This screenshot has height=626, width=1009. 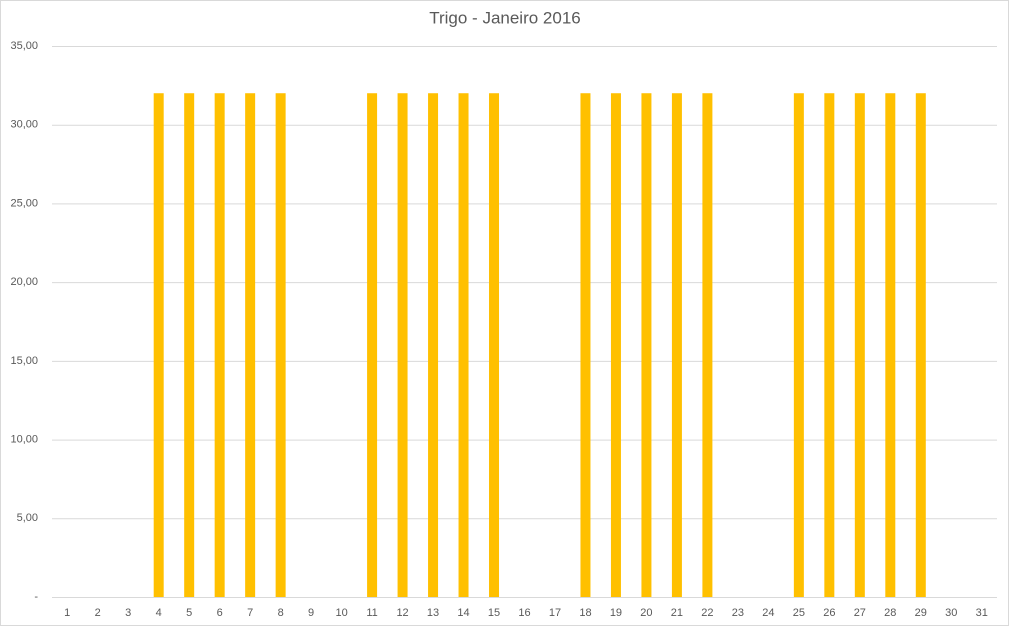 I want to click on x-tick-label: 9, so click(x=311, y=613).